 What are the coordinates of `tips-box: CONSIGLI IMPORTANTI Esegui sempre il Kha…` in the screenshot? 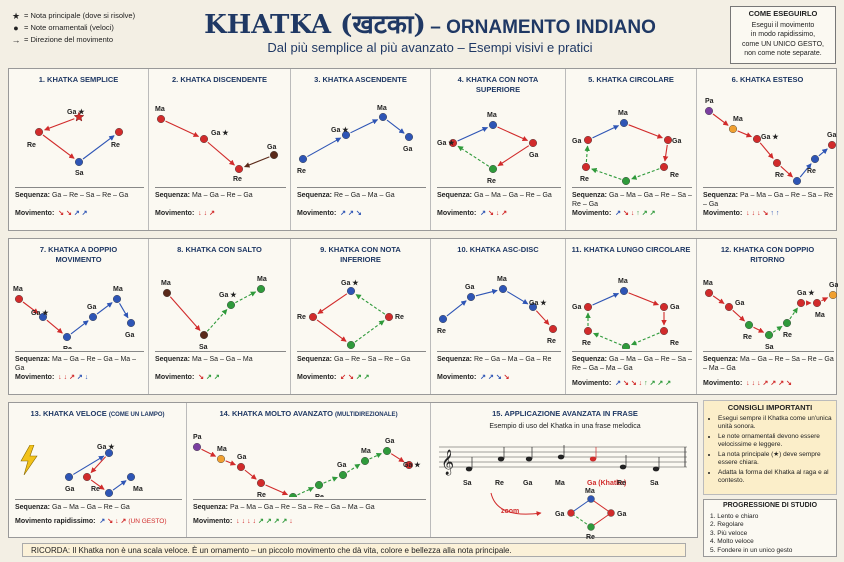 It's located at (770, 447).